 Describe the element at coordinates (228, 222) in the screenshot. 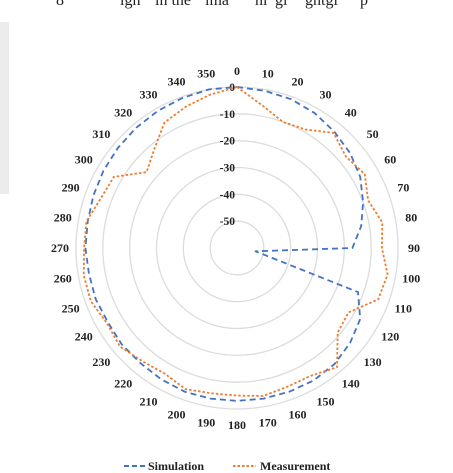

I see `radial-tick-label: -50` at that location.